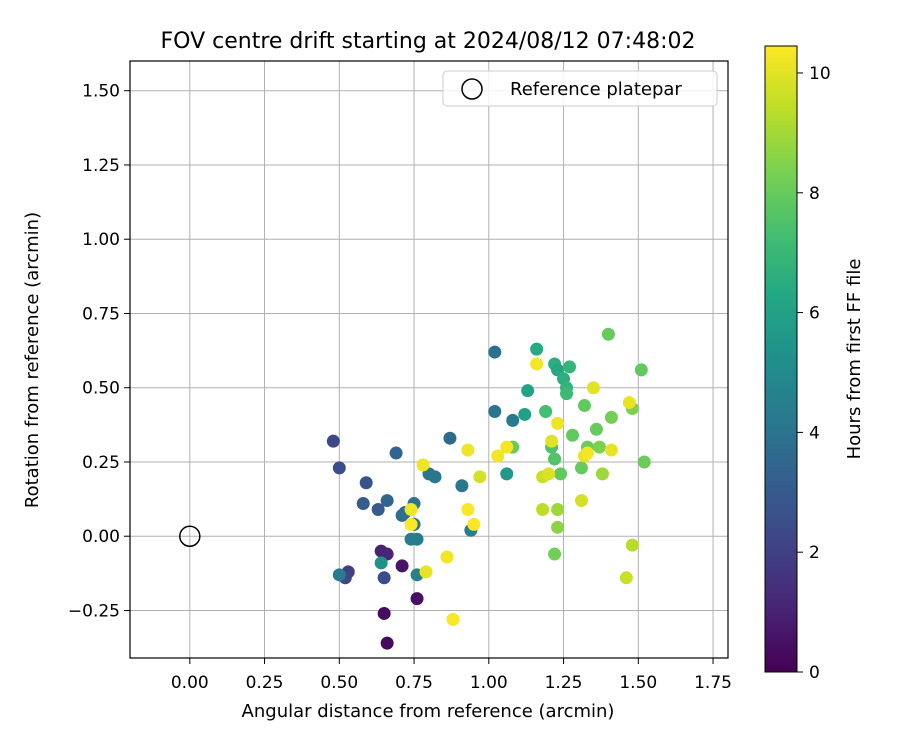 The width and height of the screenshot is (900, 754). Describe the element at coordinates (820, 74) in the screenshot. I see `colorbar-tick-label: 10` at that location.